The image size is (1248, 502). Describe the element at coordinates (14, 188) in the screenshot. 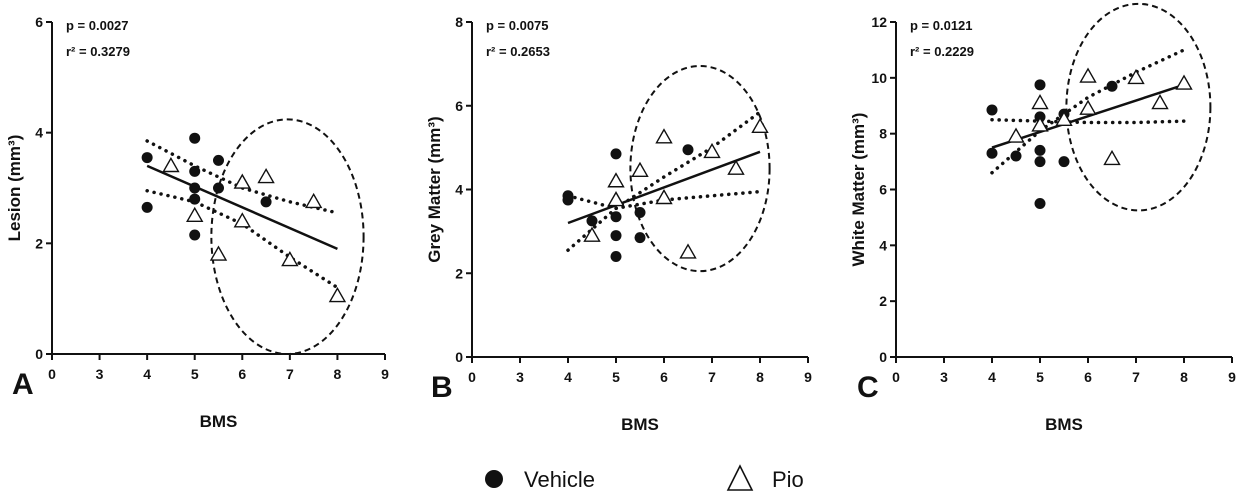

I see `y-axis-title: Lesion (mm³)` at that location.